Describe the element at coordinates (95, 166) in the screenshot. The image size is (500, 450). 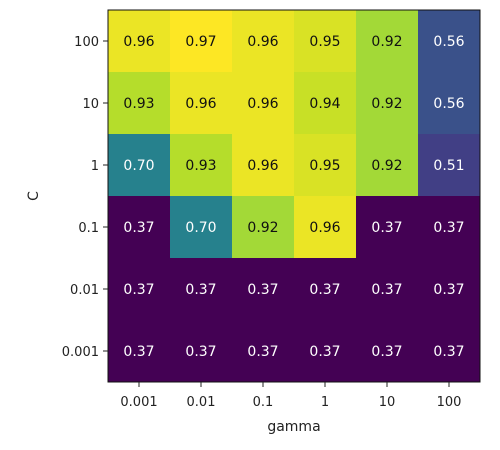
I see `y-tick-label: 1` at that location.